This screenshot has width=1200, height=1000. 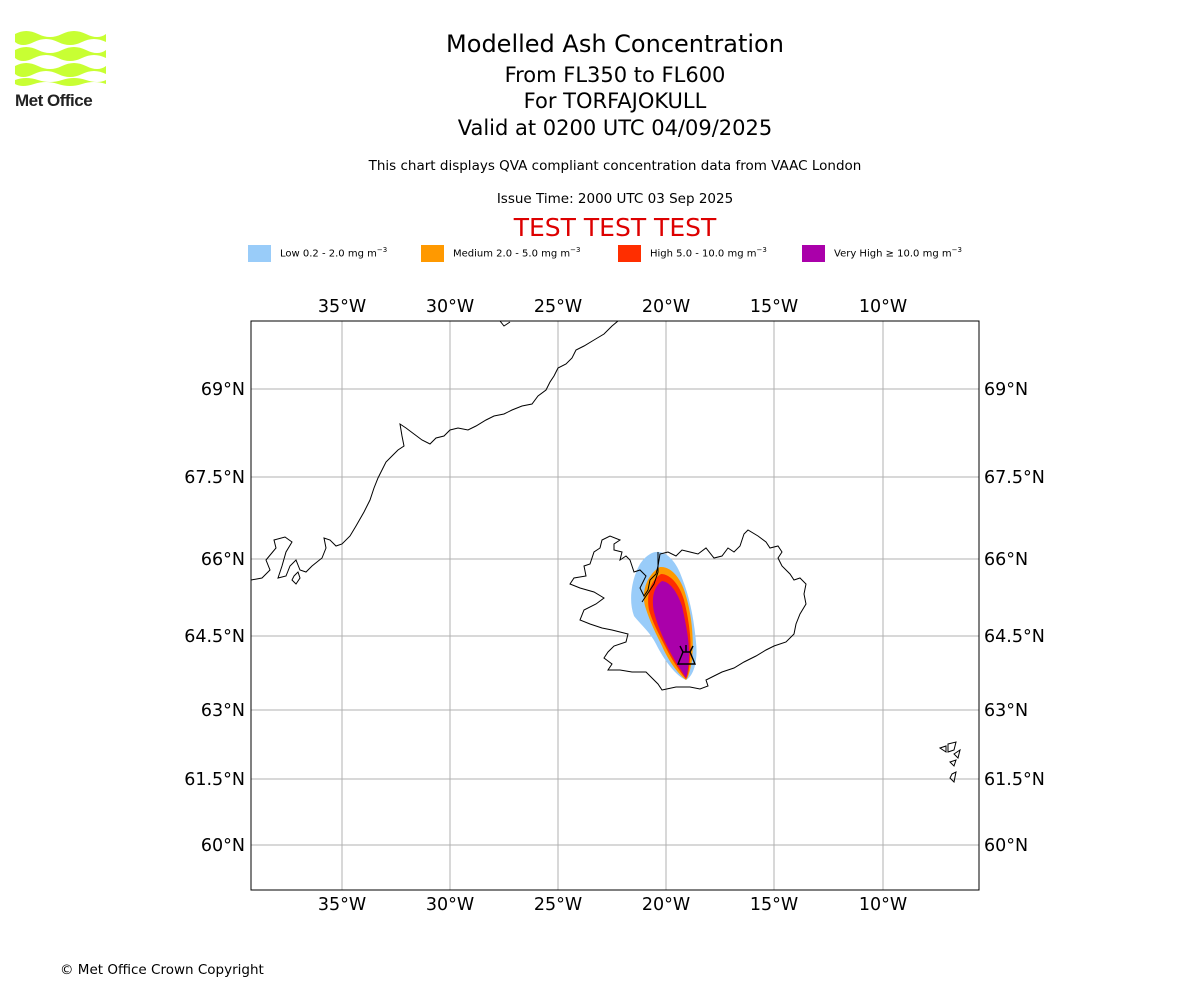 What do you see at coordinates (949, 762) in the screenshot?
I see `faroe-islands` at bounding box center [949, 762].